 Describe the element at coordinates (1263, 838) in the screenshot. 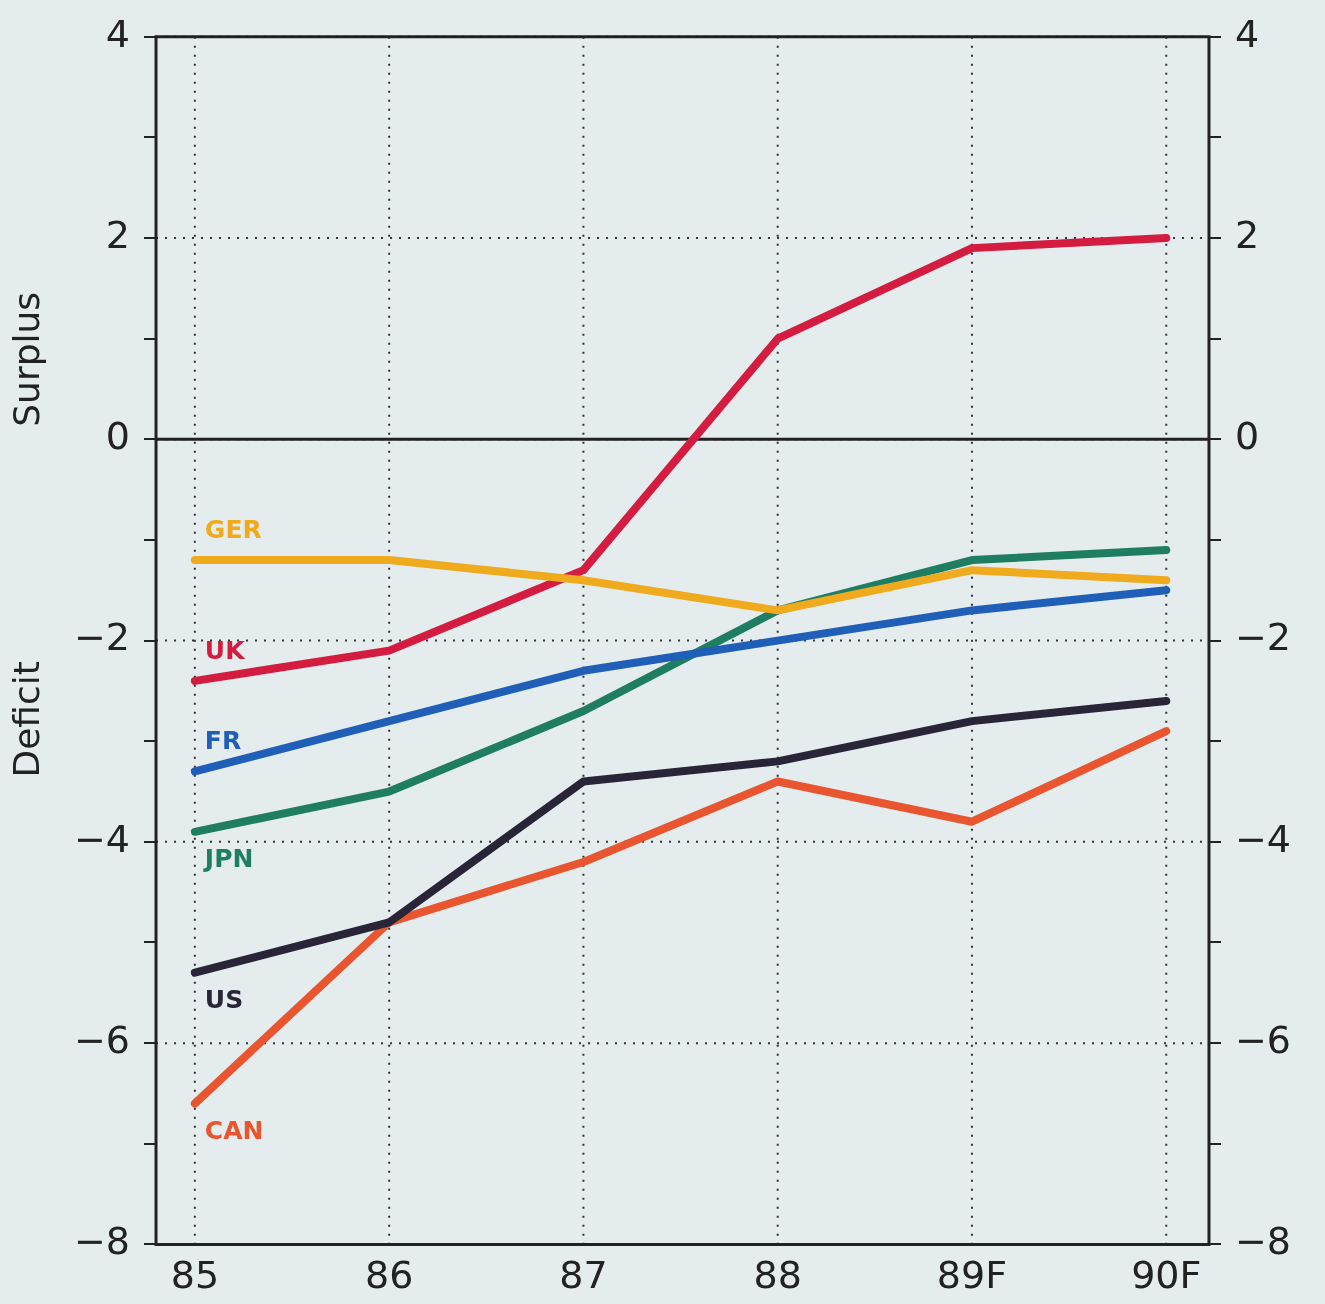

I see `y2-tick-label: −4` at that location.